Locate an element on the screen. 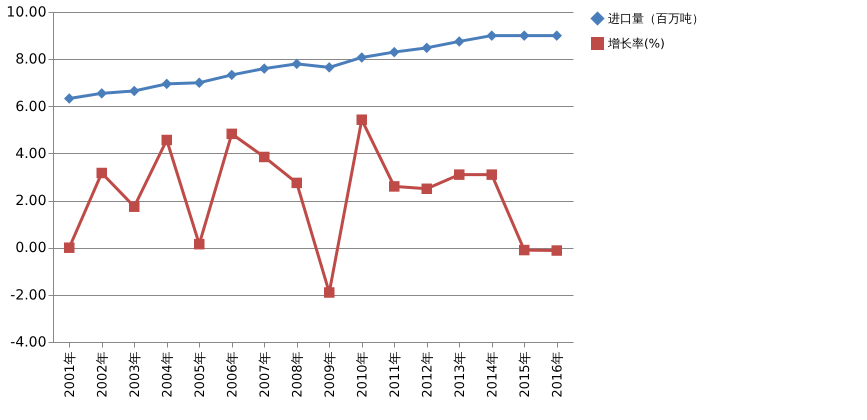 The image size is (867, 420). x-tick-label: 2006年 is located at coordinates (232, 375).